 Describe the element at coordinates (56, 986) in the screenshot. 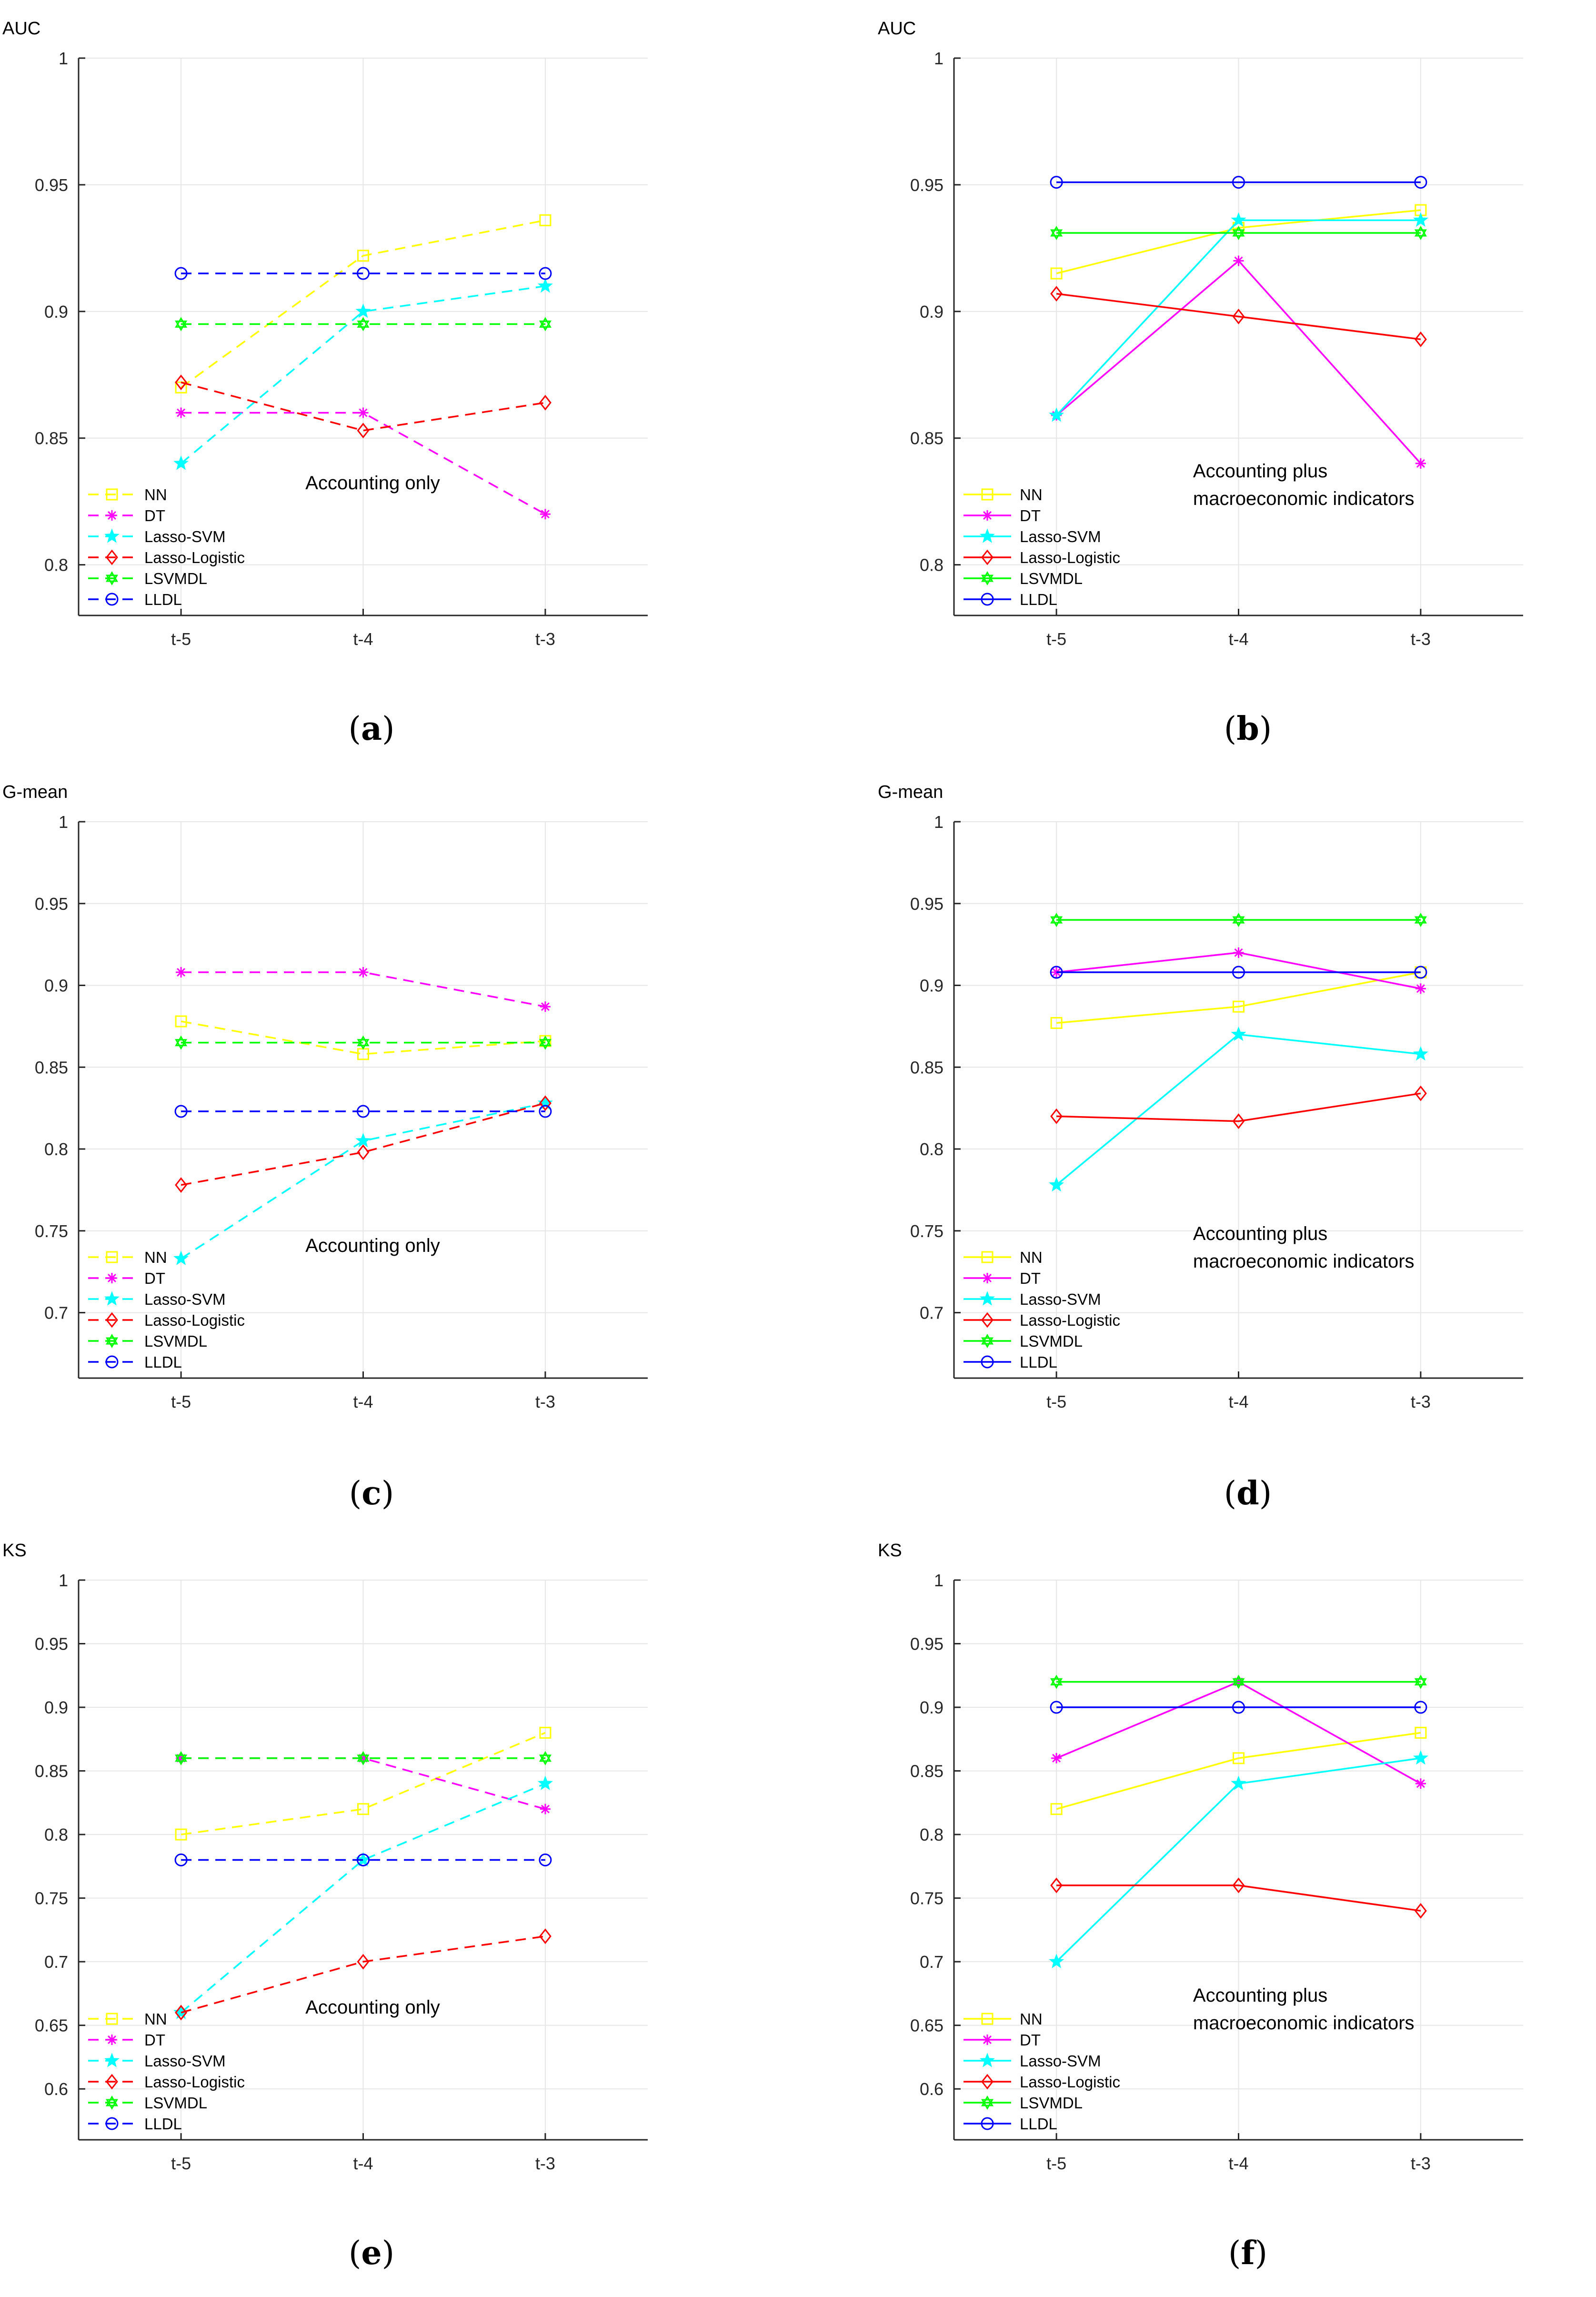

I see `y-tick-label: 0.9` at that location.